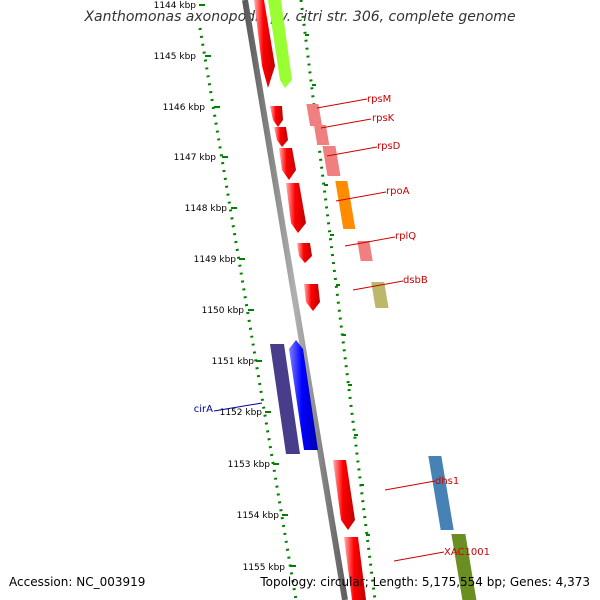 This screenshot has height=600, width=600. I want to click on tick-label: 1146 kbp, so click(184, 108).